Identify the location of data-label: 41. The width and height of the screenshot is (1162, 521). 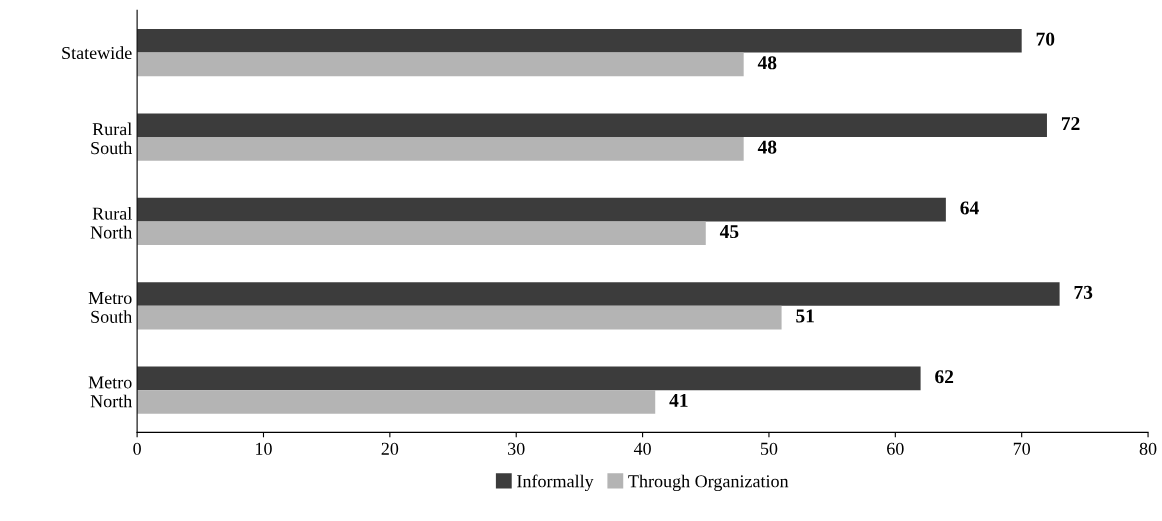
(678, 400).